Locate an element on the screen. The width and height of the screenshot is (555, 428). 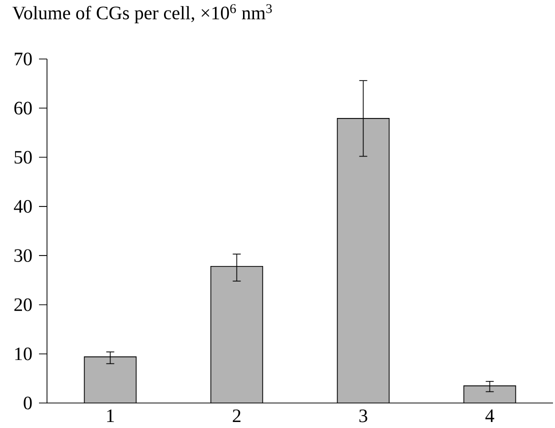
y-axis-title: Volume of CGs per cell, ×10$^{6}$ nm$^{3}$ is located at coordinates (142, 14).